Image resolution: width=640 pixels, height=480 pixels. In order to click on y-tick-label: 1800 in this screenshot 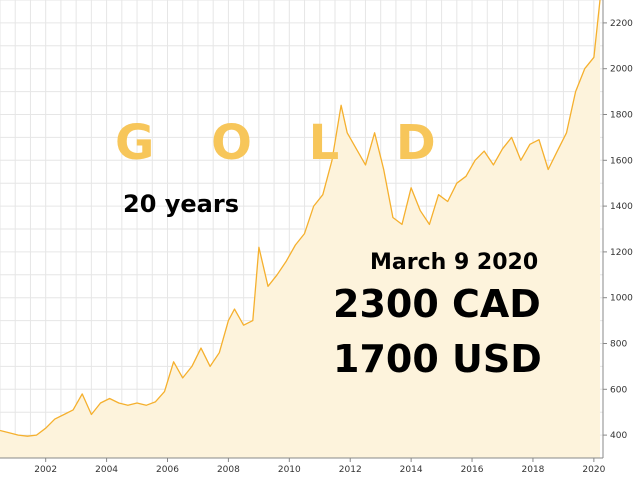, I will do `click(621, 116)`.